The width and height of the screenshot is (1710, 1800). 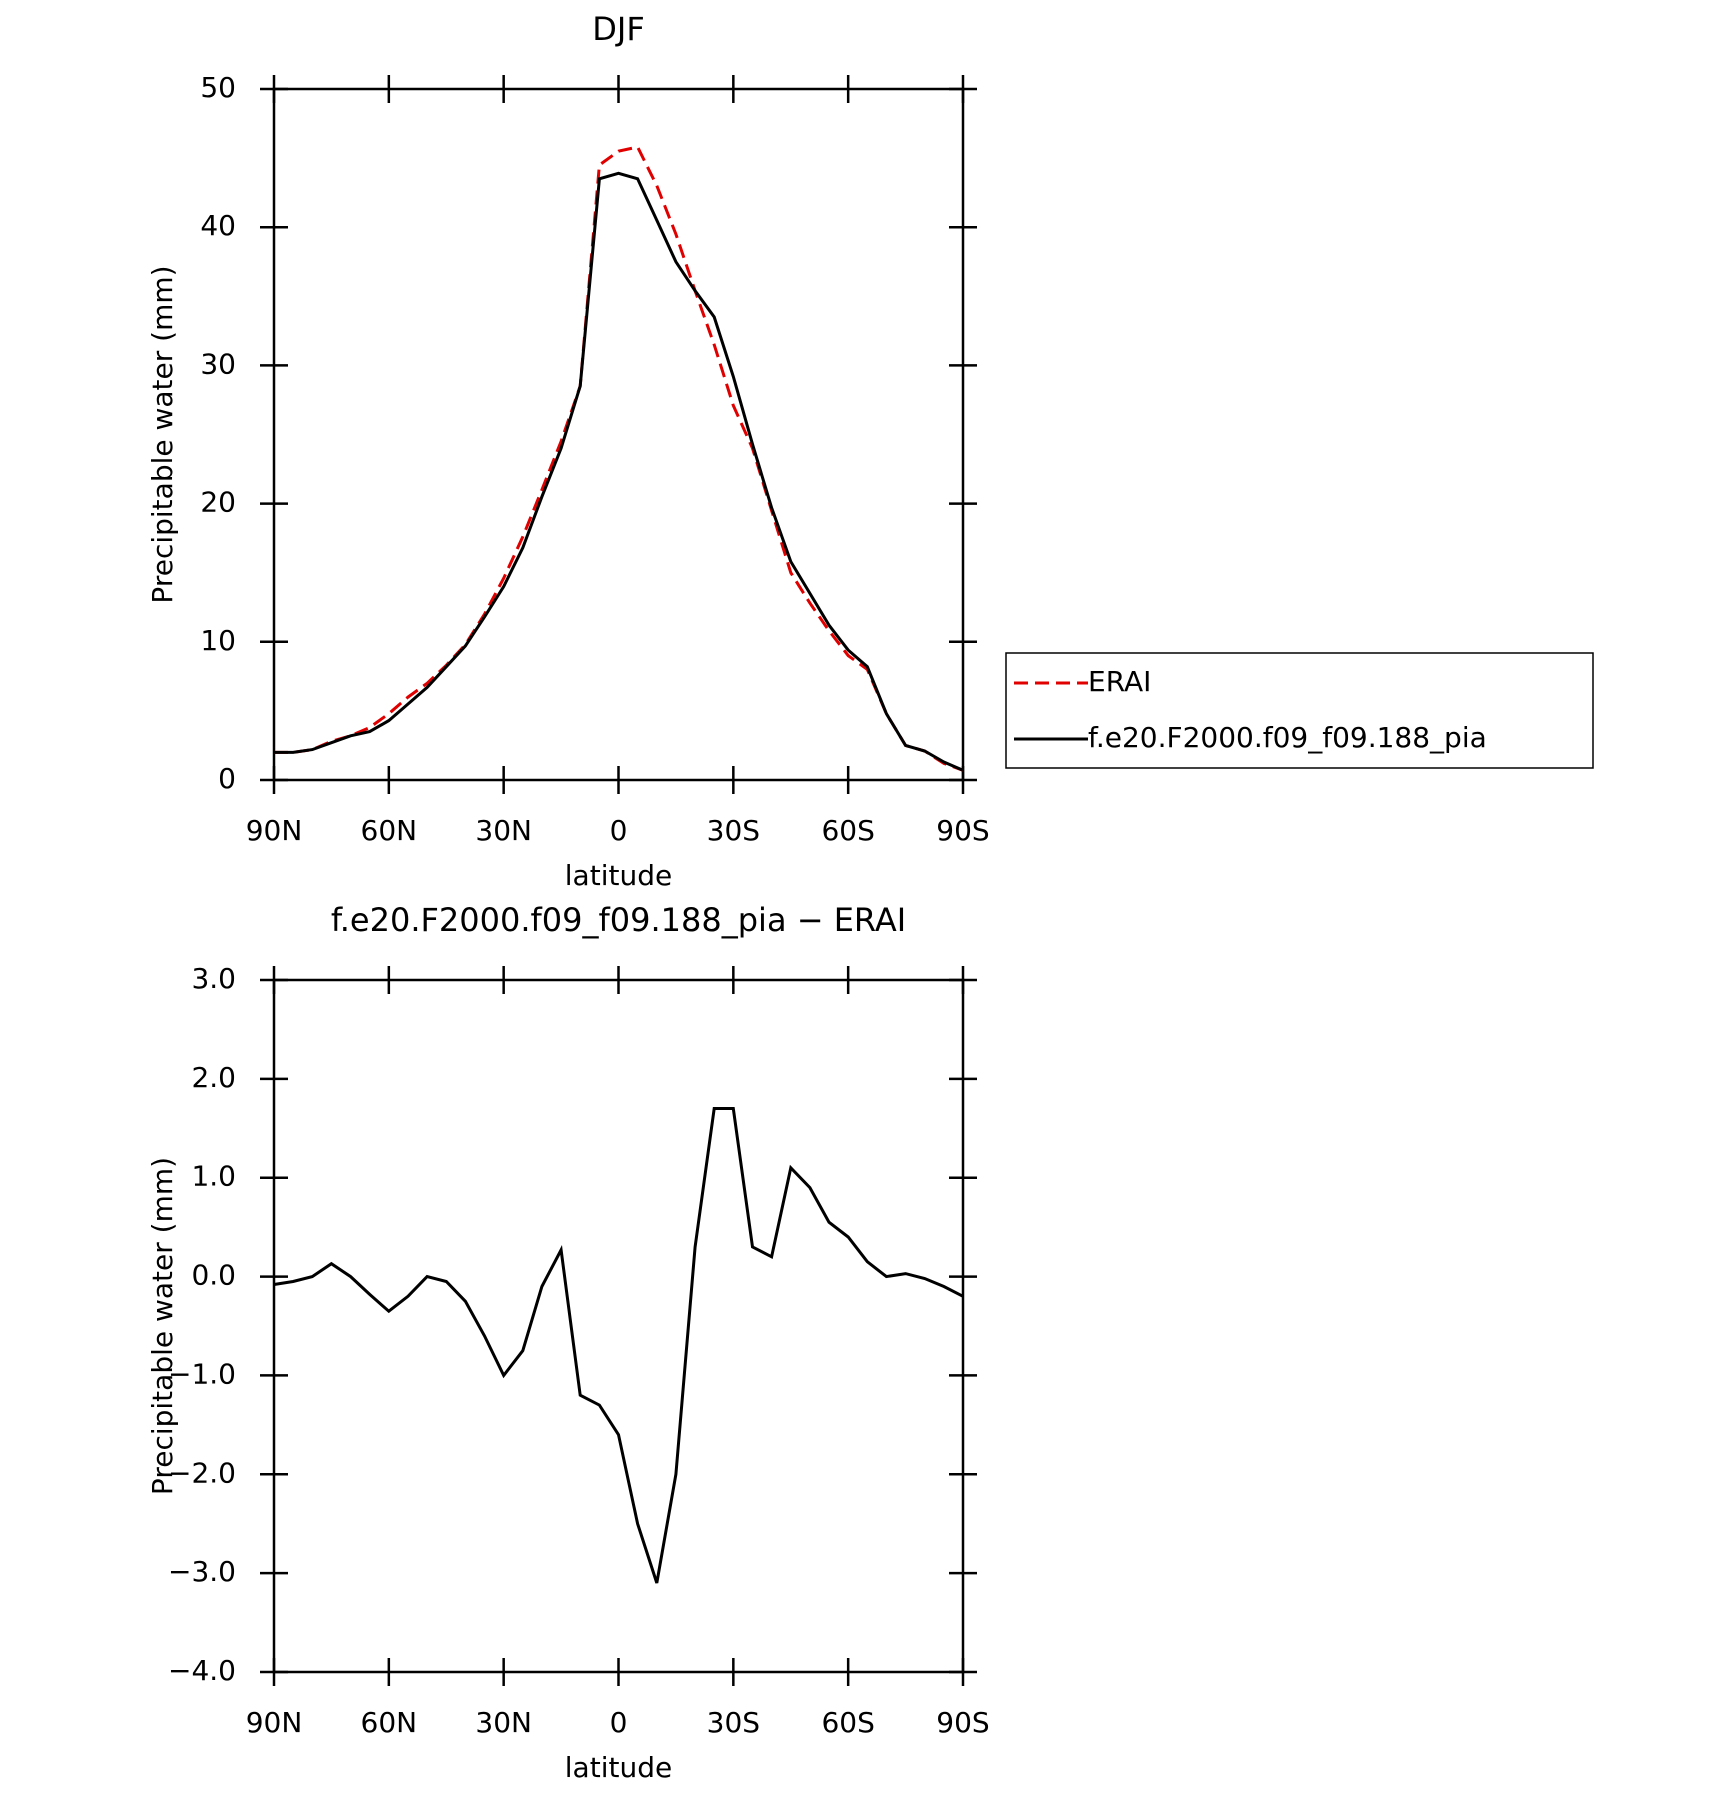 What do you see at coordinates (1119, 681) in the screenshot?
I see `legend-label: ERAI` at bounding box center [1119, 681].